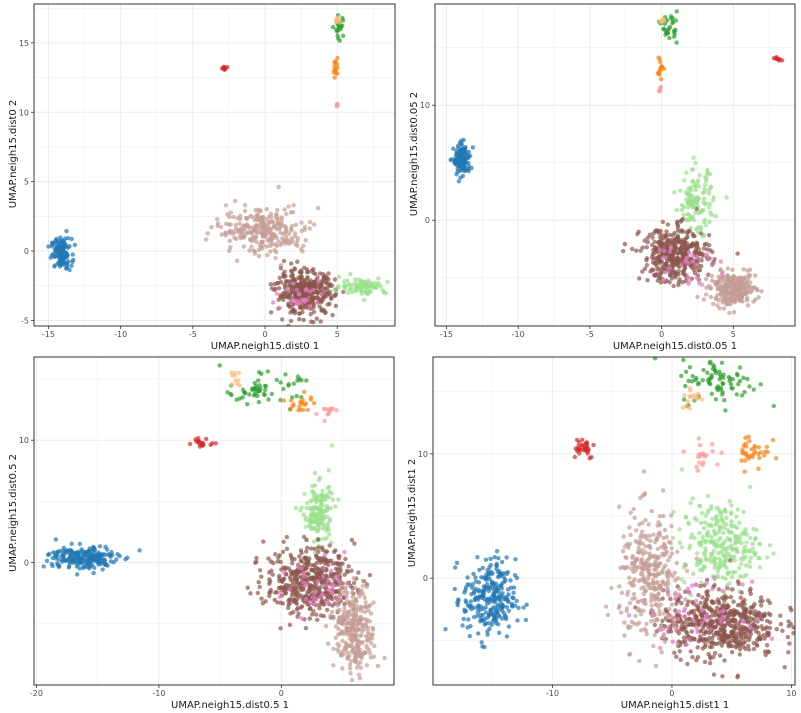  I want to click on data-point-red, so click(577, 449).